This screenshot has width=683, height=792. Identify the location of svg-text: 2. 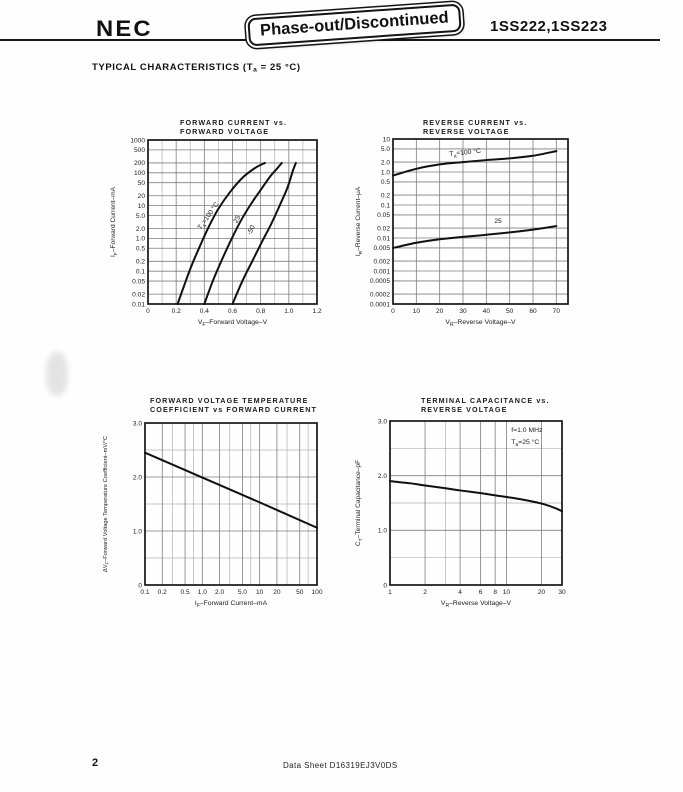
(425, 592).